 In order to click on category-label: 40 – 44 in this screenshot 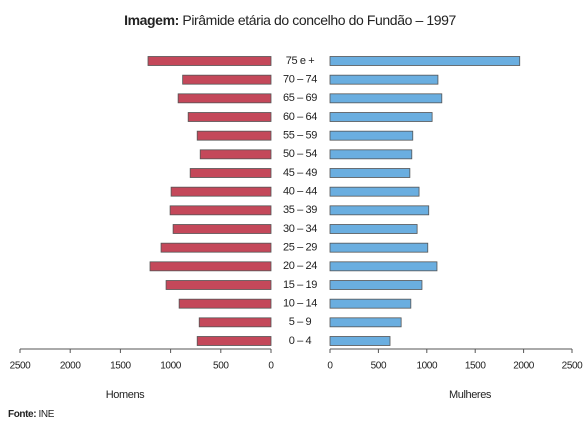, I will do `click(300, 192)`.